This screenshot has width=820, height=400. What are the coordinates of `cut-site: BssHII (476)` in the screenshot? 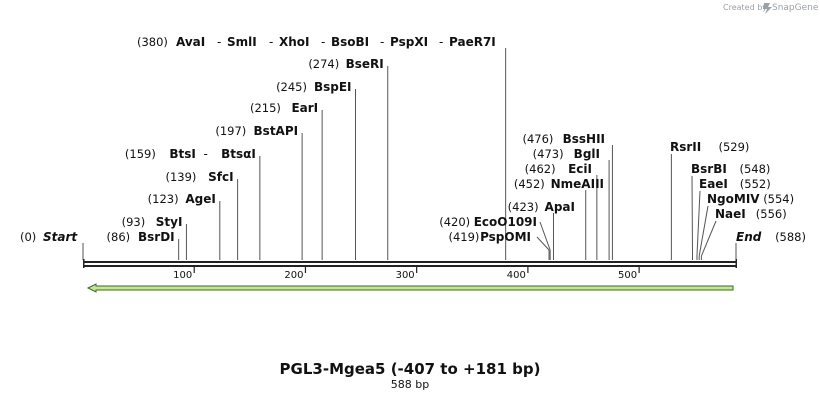 It's located at (563, 139).